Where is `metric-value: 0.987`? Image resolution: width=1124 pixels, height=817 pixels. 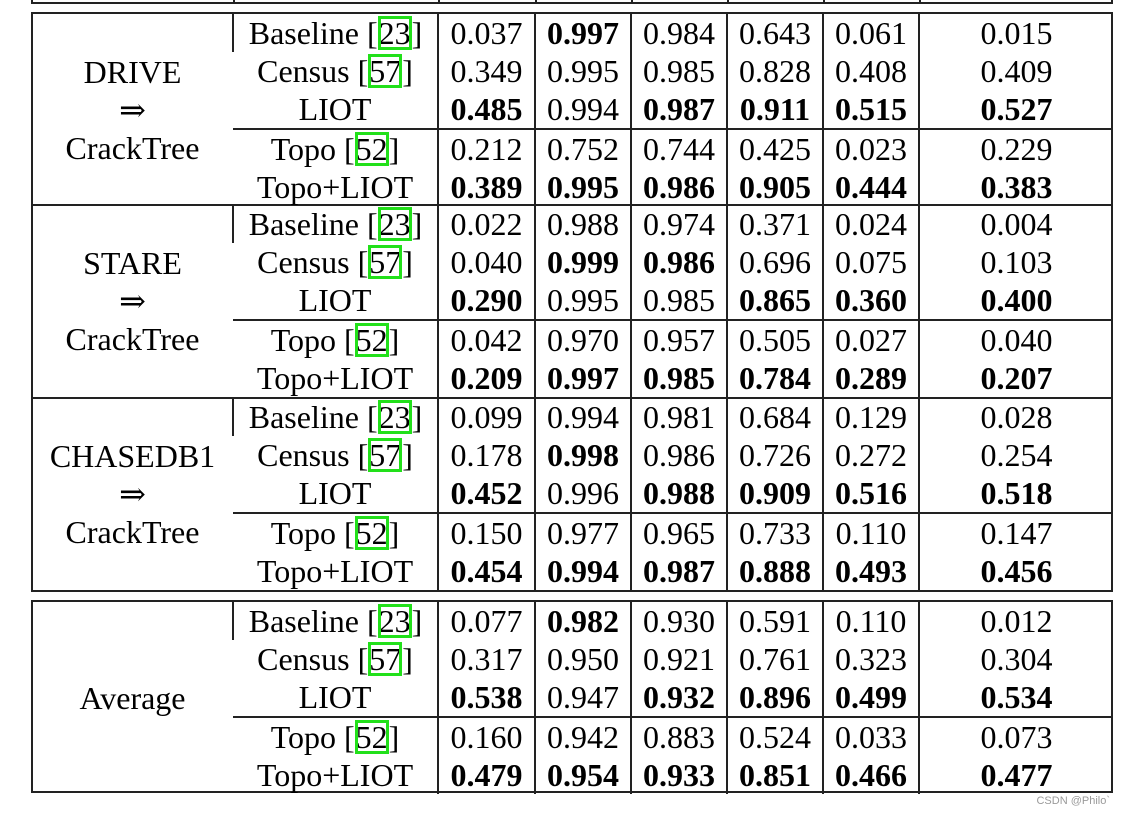 metric-value: 0.987 is located at coordinates (678, 571).